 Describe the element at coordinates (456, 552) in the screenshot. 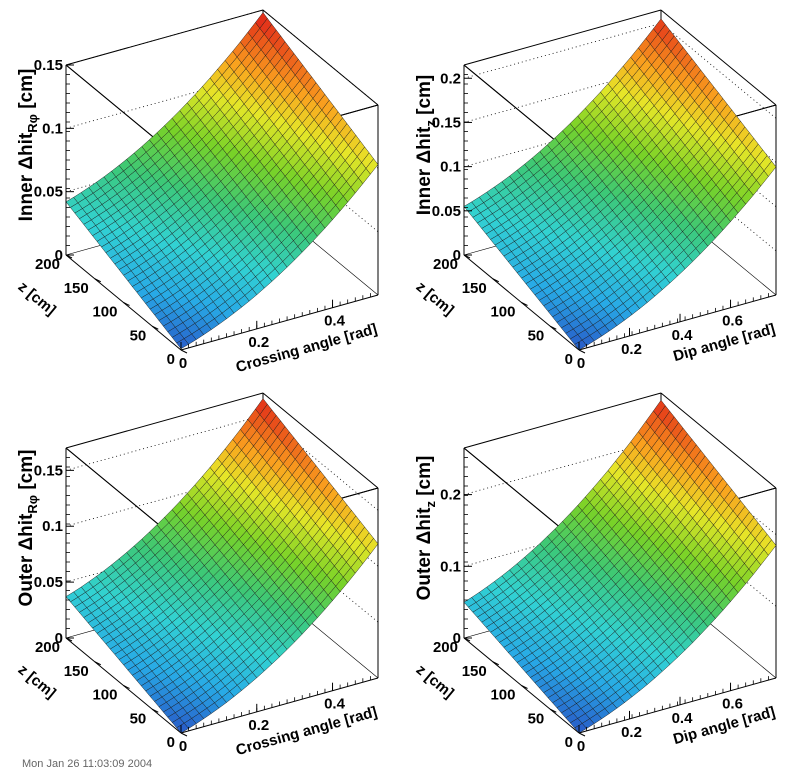

I see `y-axis: 0 0.1 0.2` at that location.